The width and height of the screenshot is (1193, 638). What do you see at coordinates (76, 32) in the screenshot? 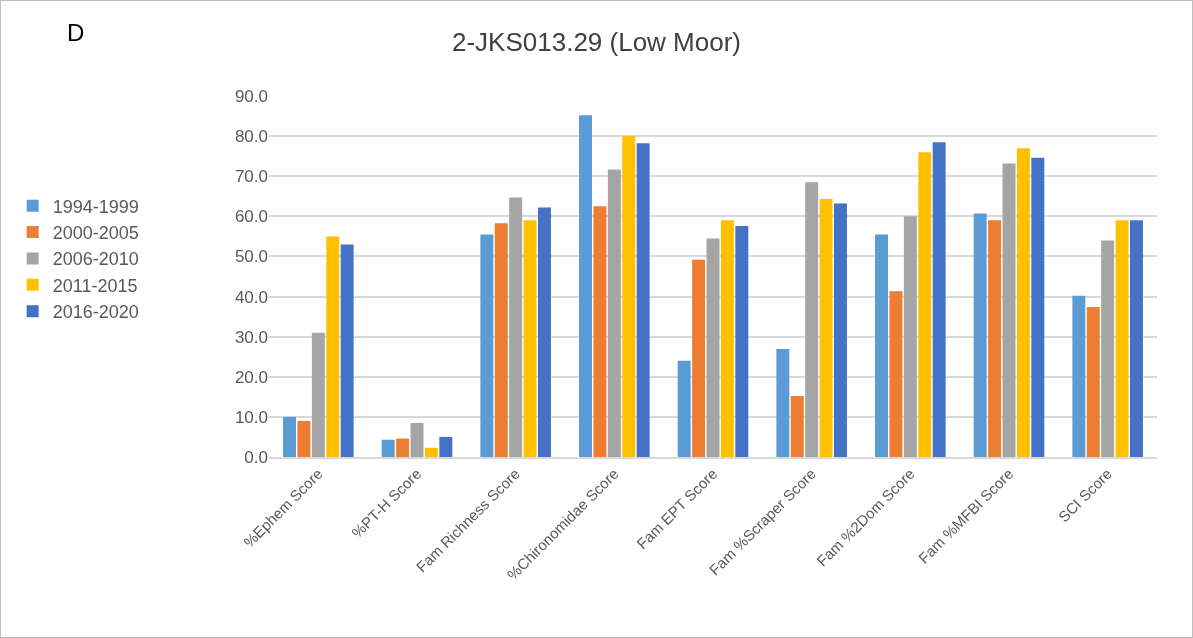
I see `text: D` at bounding box center [76, 32].